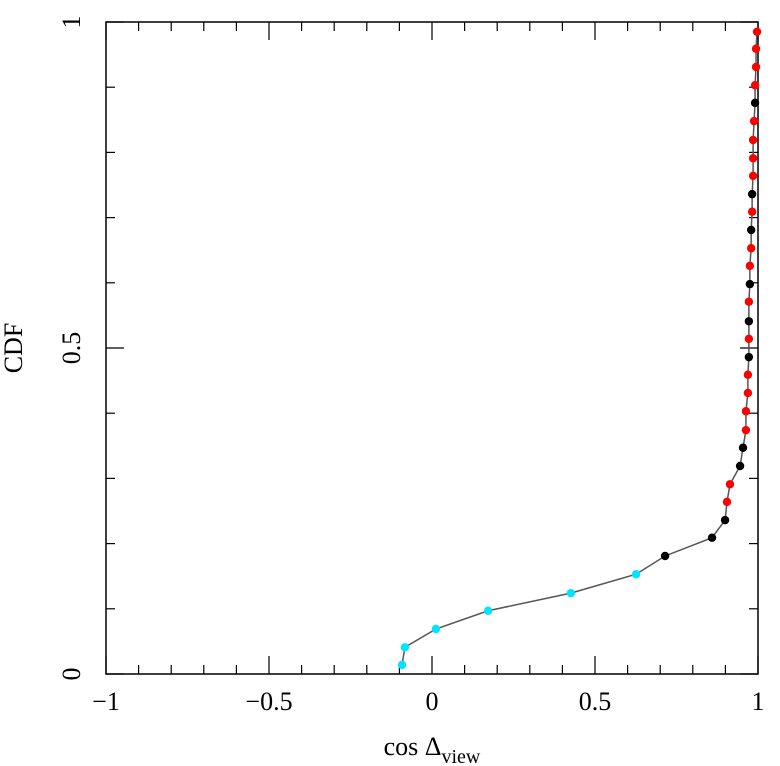  What do you see at coordinates (461, 756) in the screenshot?
I see `x-label-subscript: view` at bounding box center [461, 756].